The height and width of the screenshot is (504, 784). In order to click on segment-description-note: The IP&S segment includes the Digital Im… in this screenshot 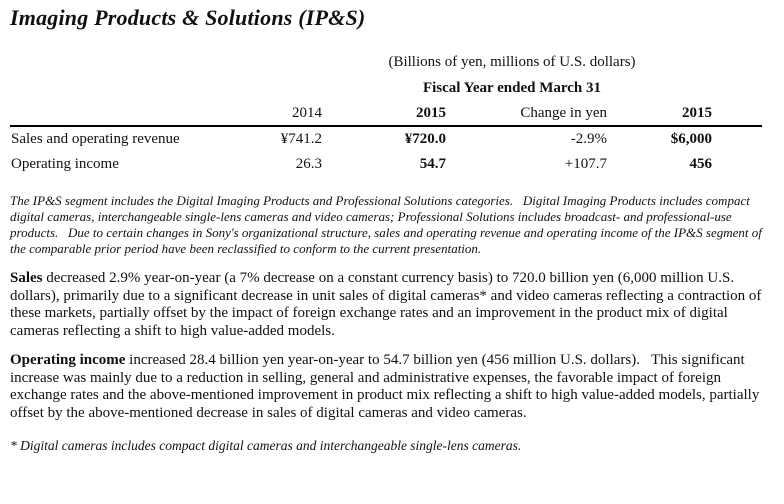, I will do `click(388, 224)`.